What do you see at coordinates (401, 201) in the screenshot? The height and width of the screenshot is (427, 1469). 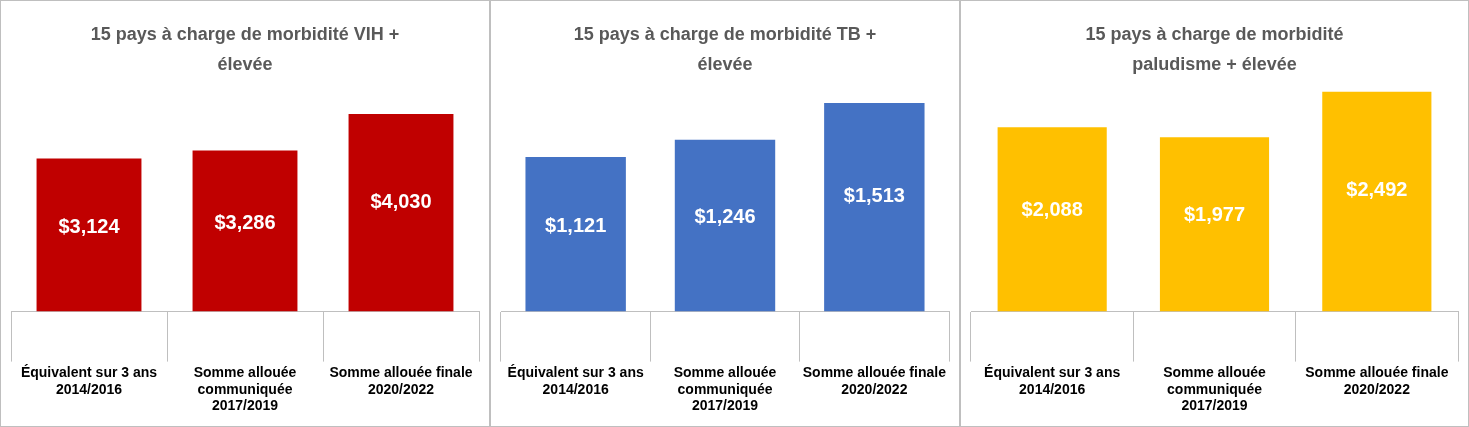 I see `data-label: $4,030` at bounding box center [401, 201].